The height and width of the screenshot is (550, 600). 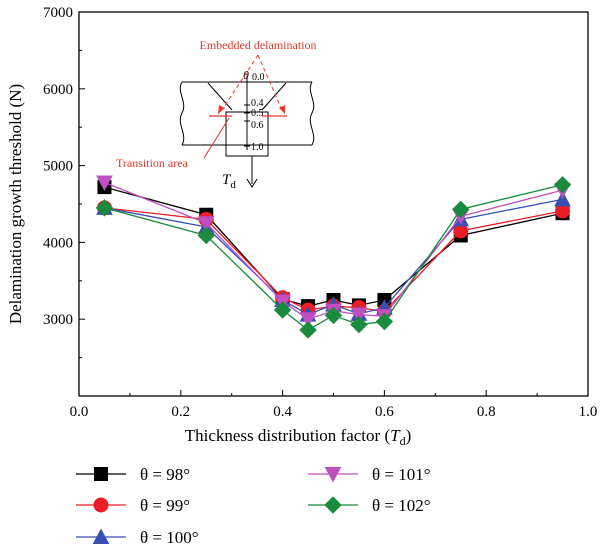 I want to click on inset-td-arrowhead, so click(x=252, y=183).